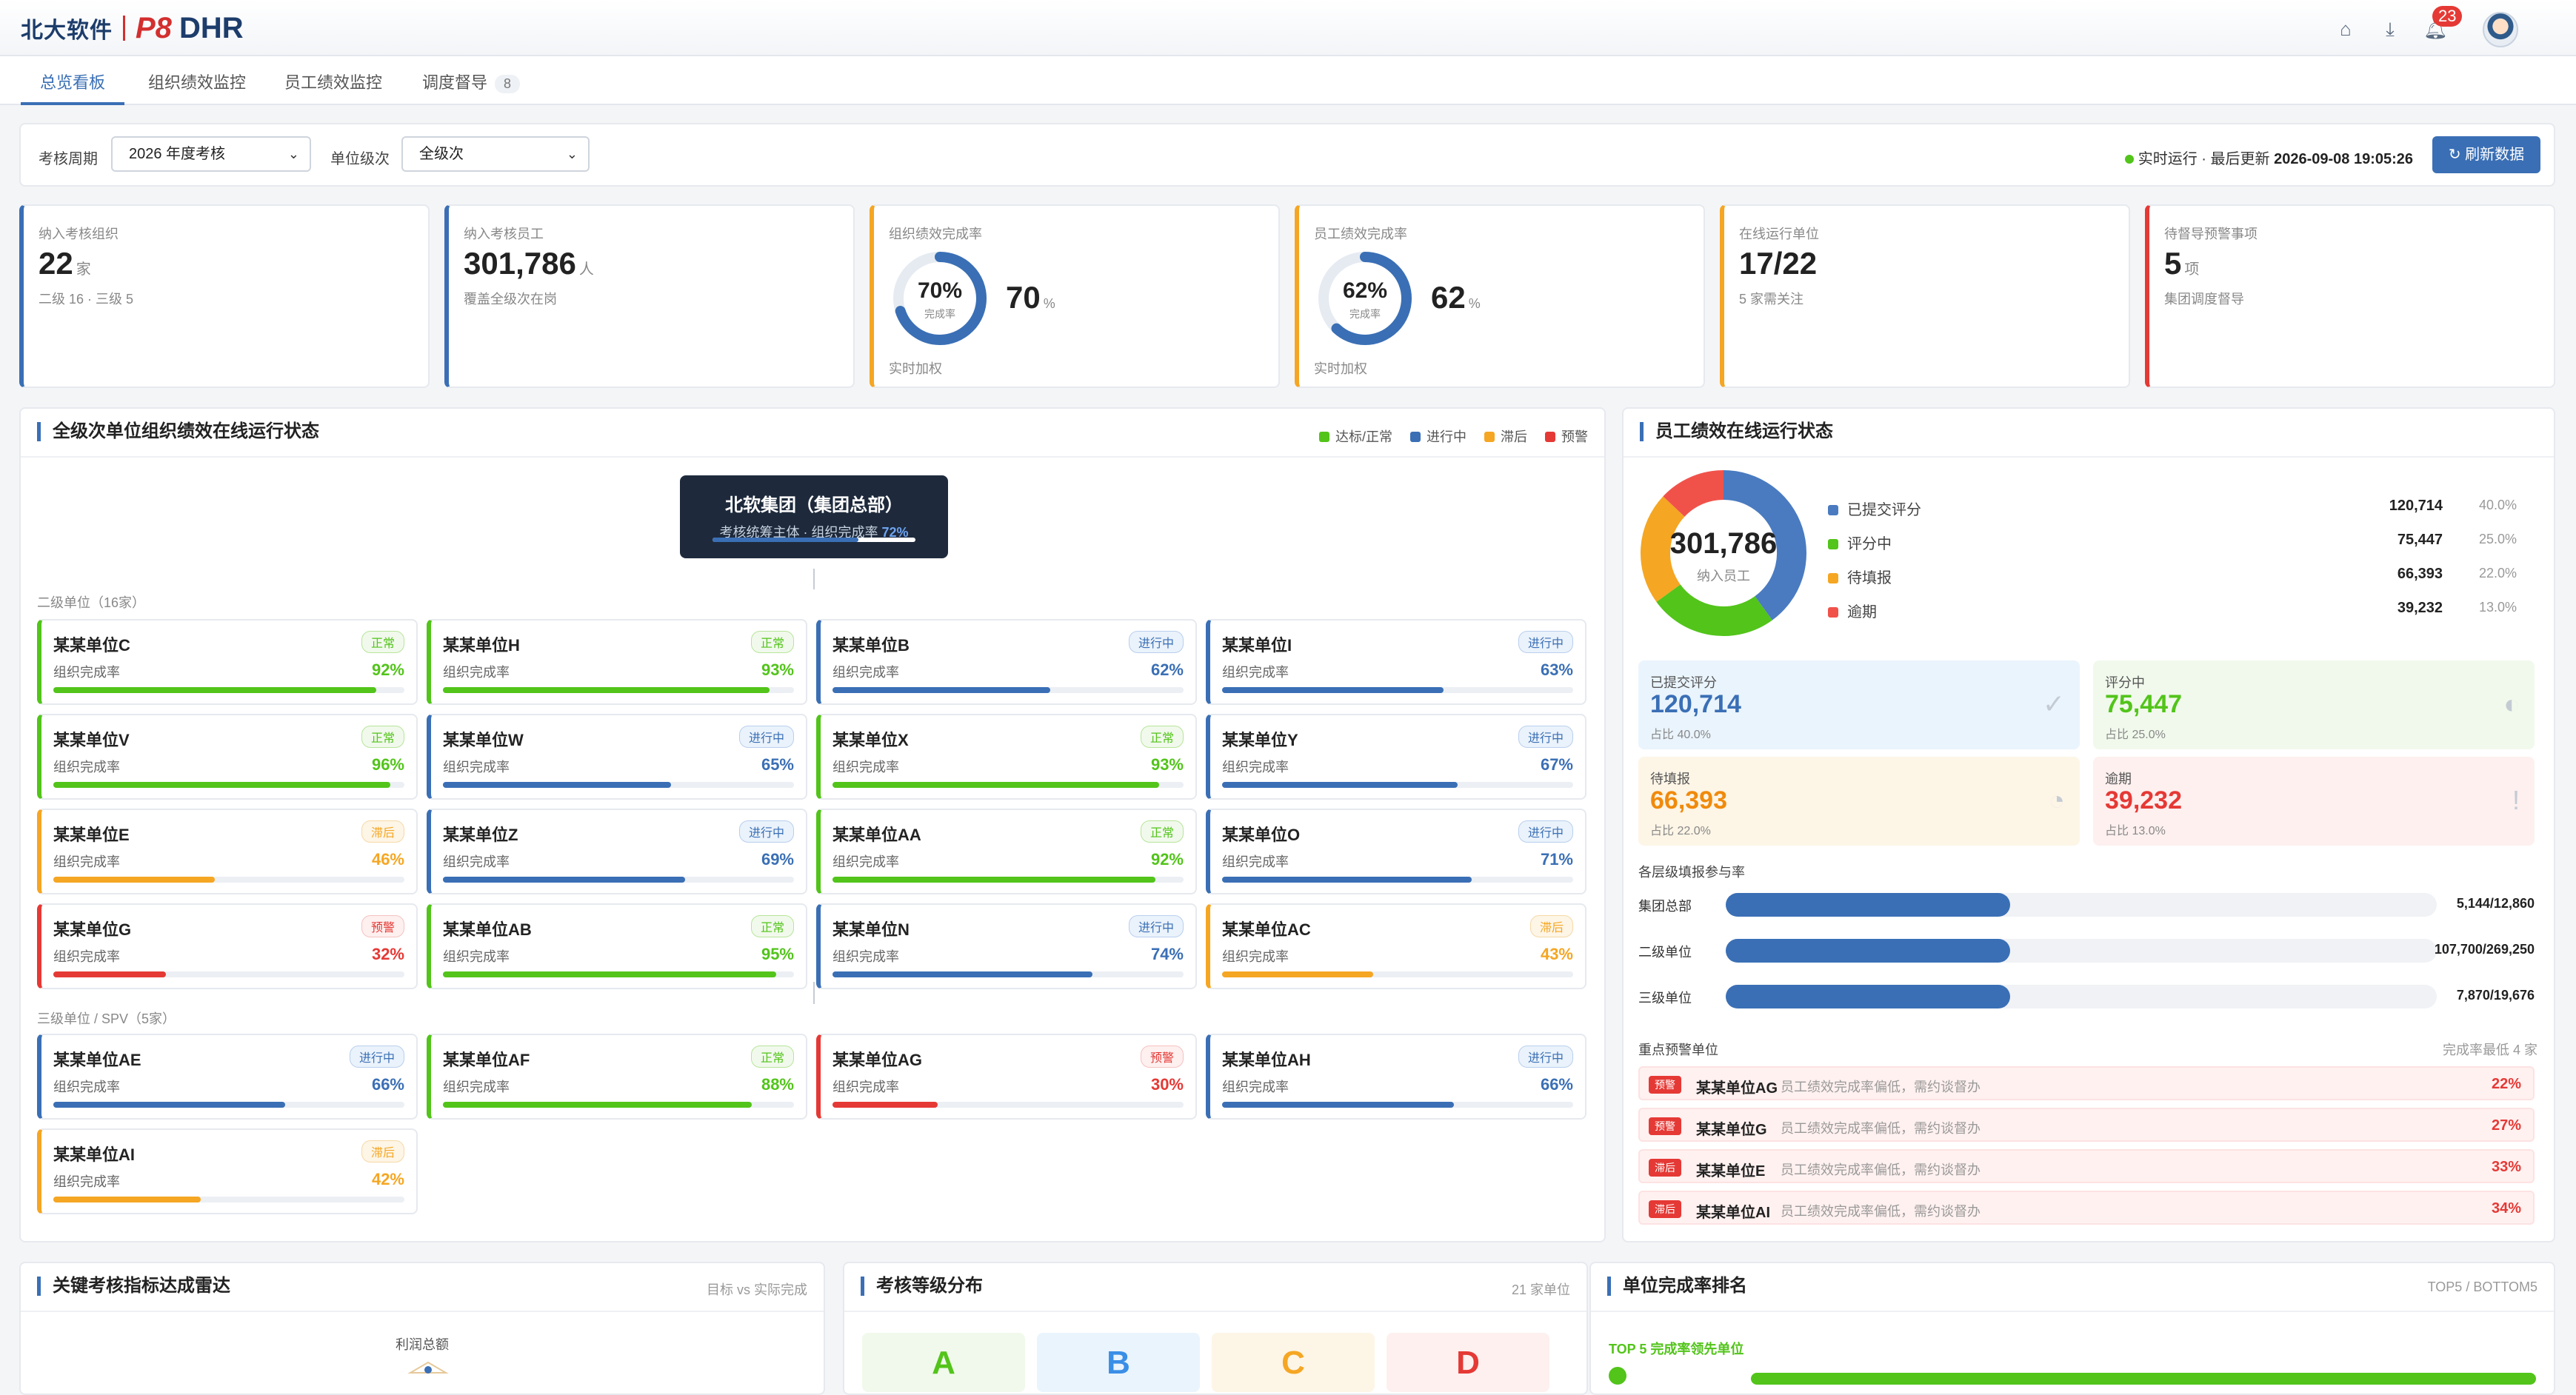 This screenshot has width=2576, height=1395. What do you see at coordinates (617, 757) in the screenshot?
I see `unit-card: 某某单位W 进行中 组织完成率 65%` at bounding box center [617, 757].